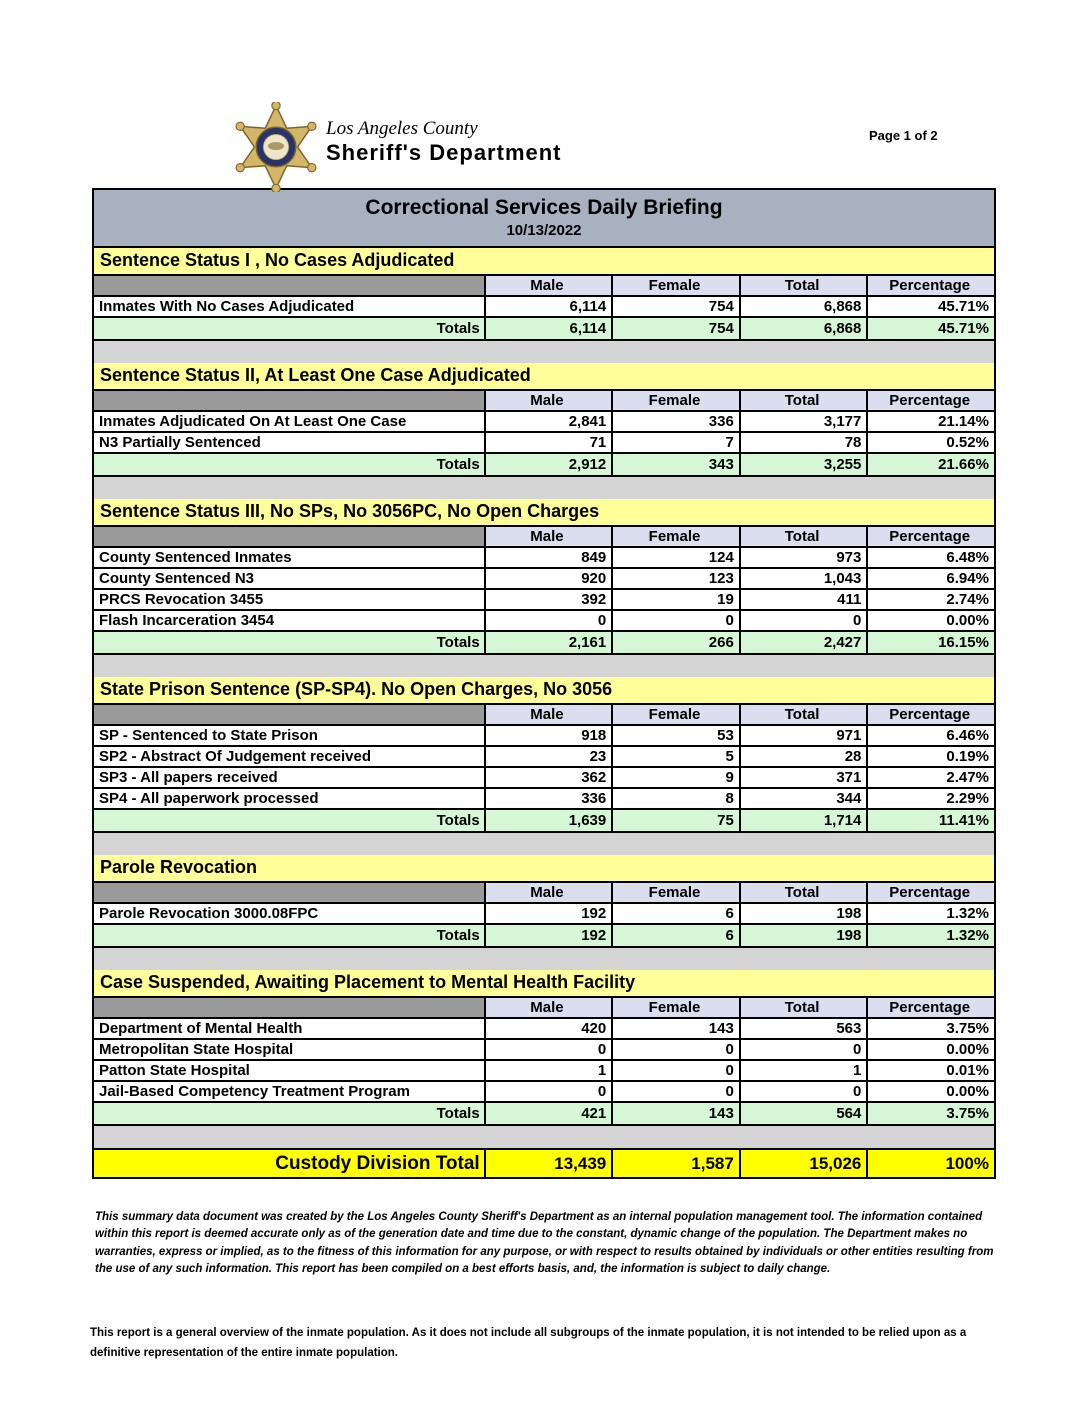 This screenshot has height=1408, width=1088. Describe the element at coordinates (930, 464) in the screenshot. I see `totals-value-percentage: 21.66%` at that location.